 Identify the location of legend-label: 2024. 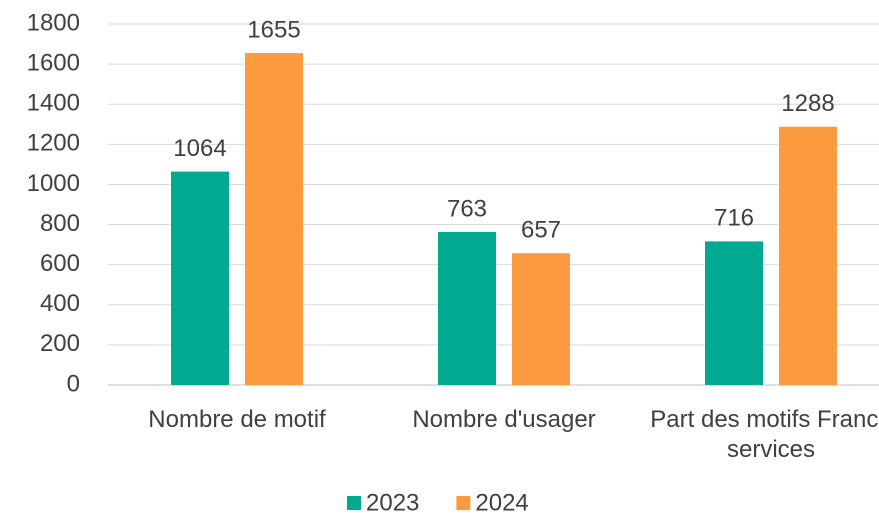
(501, 502).